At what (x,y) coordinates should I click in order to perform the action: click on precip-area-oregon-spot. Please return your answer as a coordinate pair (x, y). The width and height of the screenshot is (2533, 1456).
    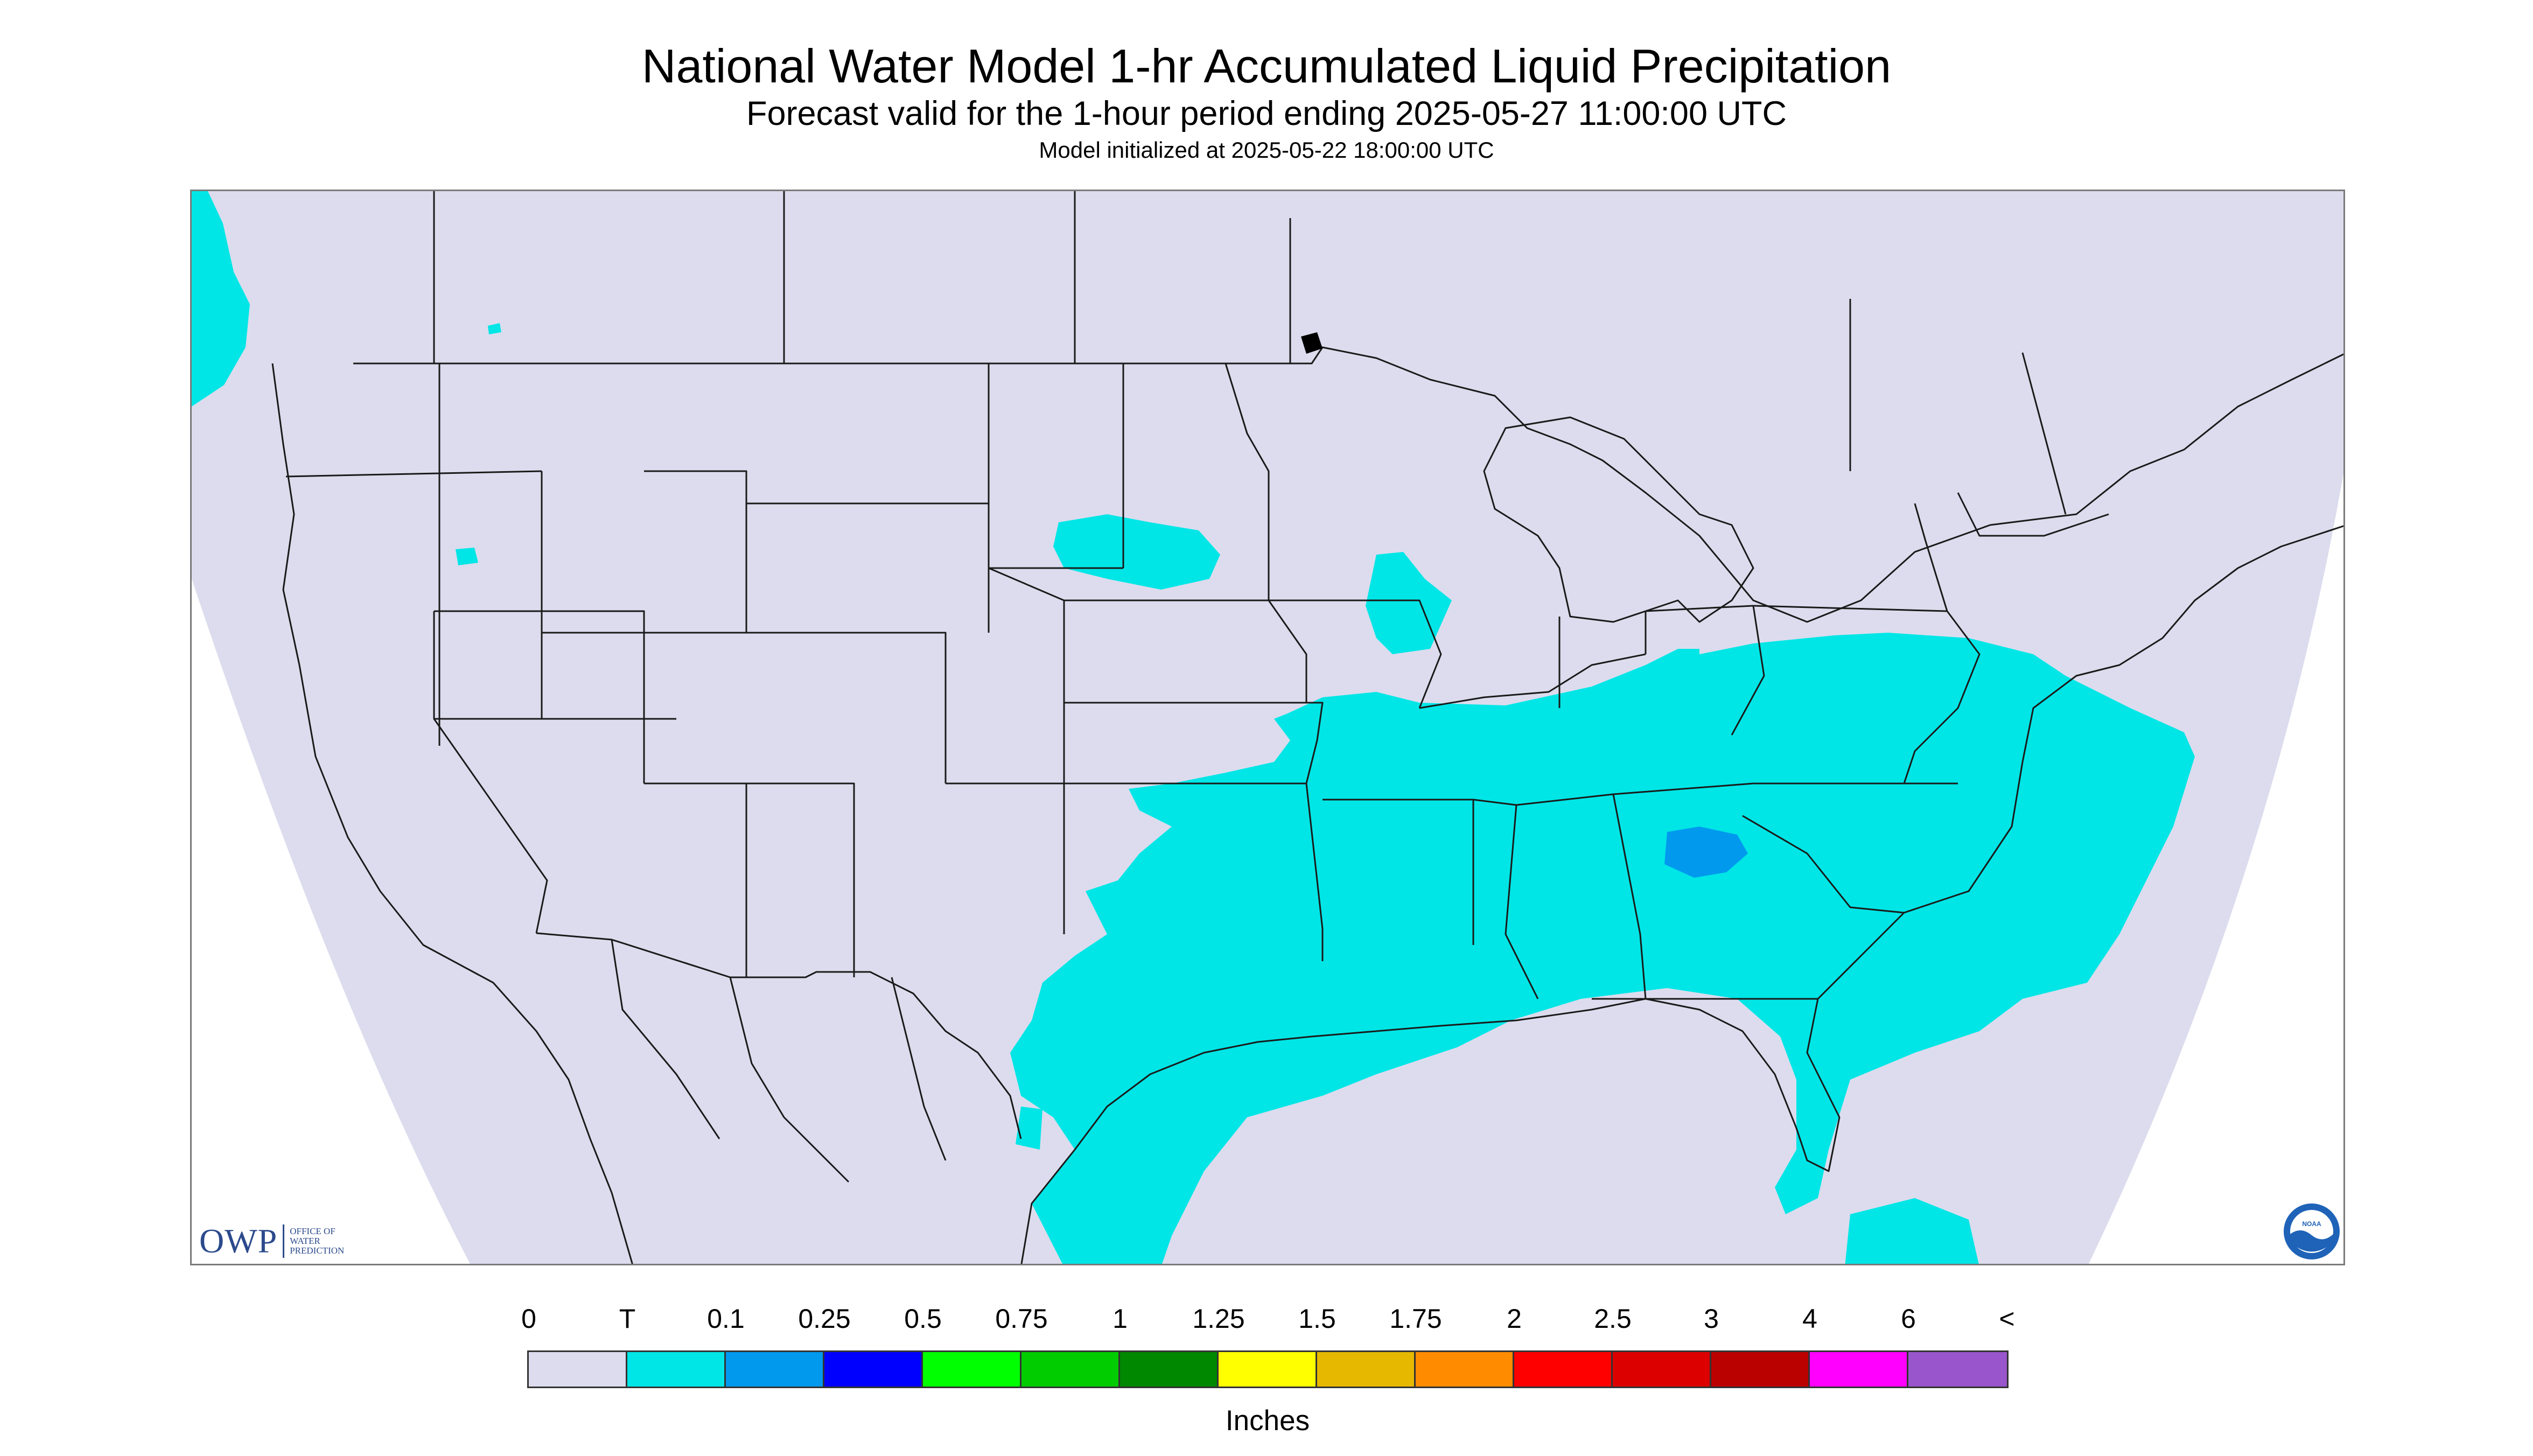
    Looking at the image, I should click on (467, 556).